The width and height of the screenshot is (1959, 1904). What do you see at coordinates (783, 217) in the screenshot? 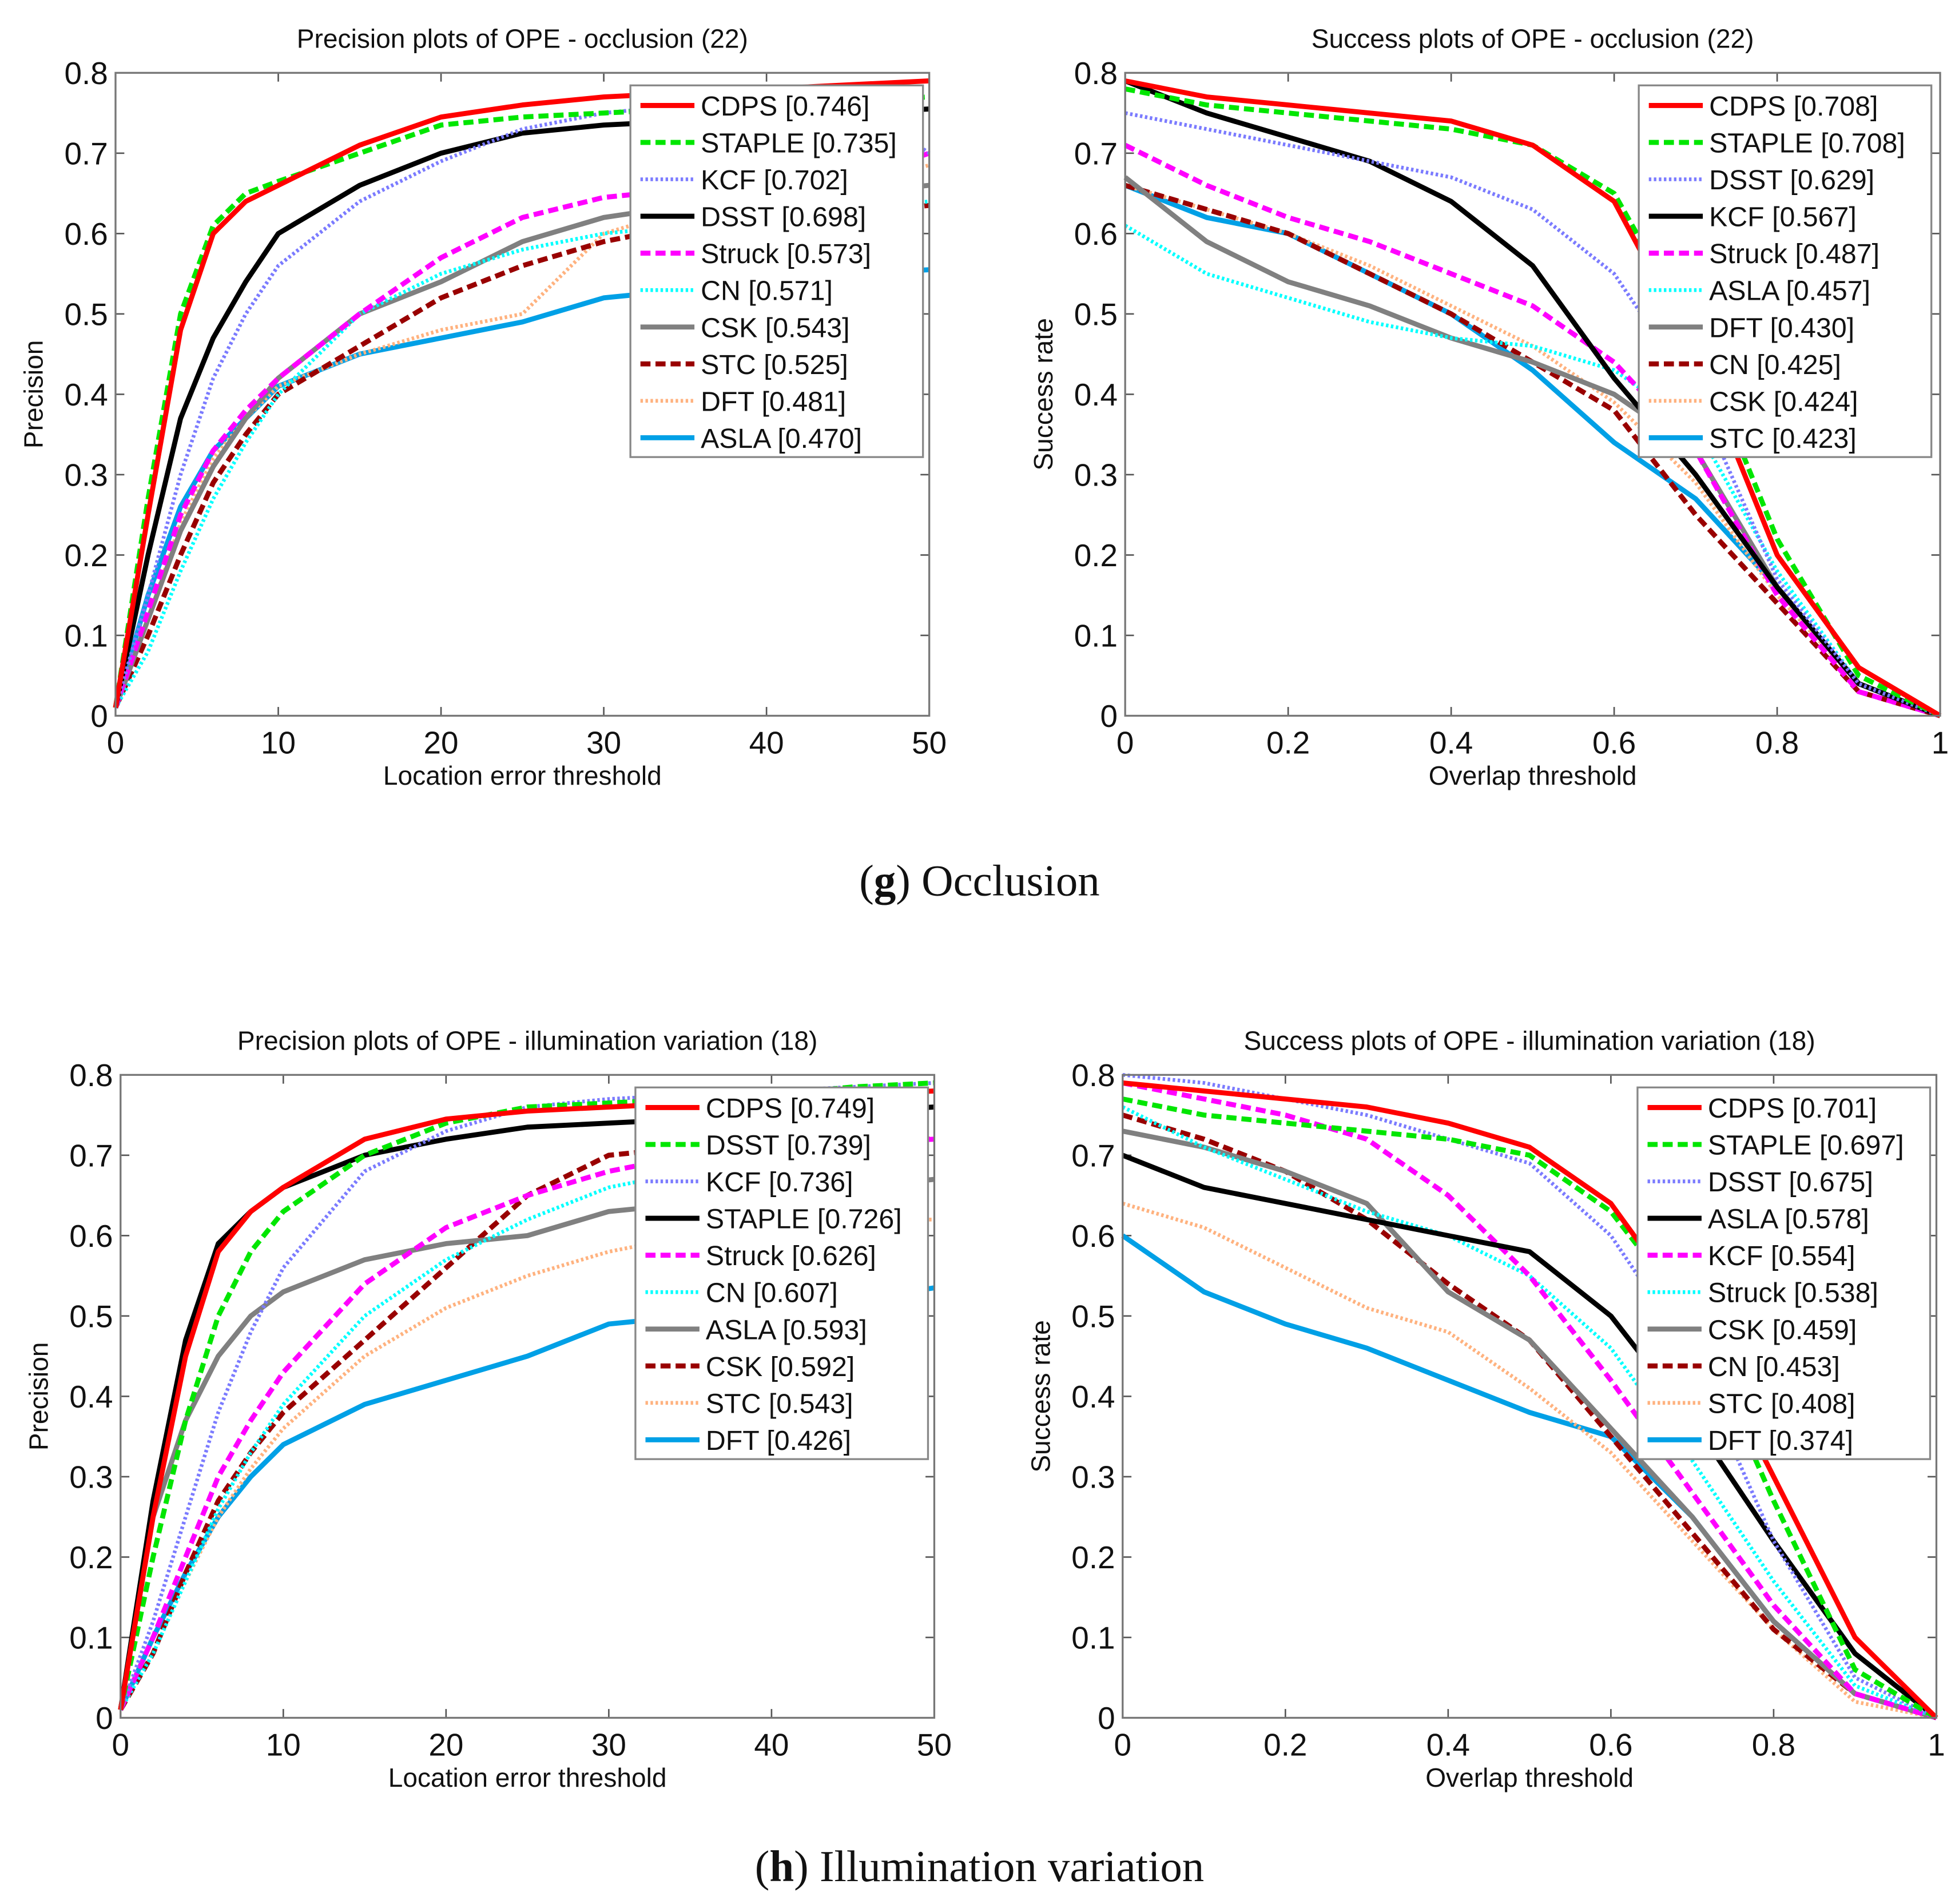
I see `legend-label: DSST [0.698]` at bounding box center [783, 217].